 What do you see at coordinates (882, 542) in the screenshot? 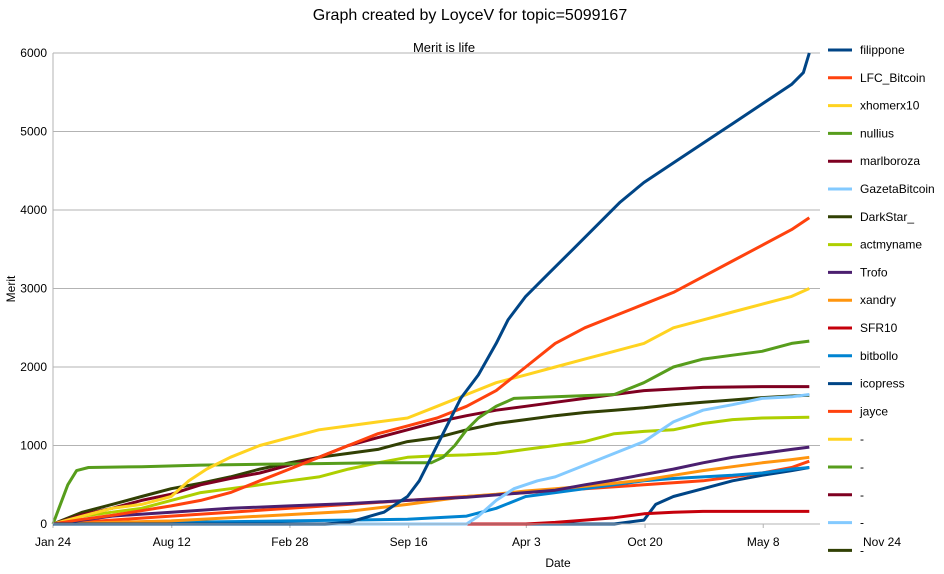
I see `x-tick-label: Nov 24` at bounding box center [882, 542].